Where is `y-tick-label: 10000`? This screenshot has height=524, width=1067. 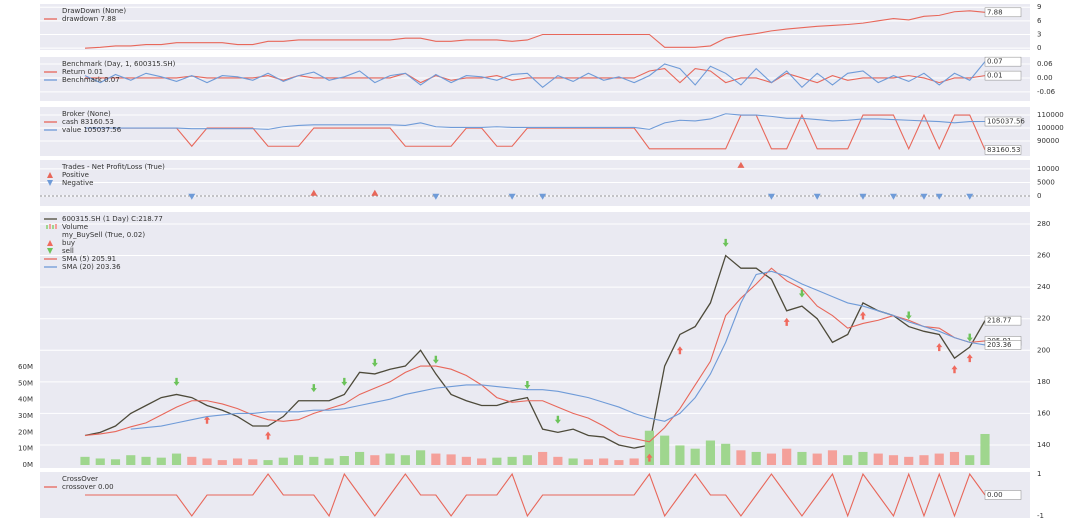
y-tick-label: 10000 is located at coordinates (1048, 169).